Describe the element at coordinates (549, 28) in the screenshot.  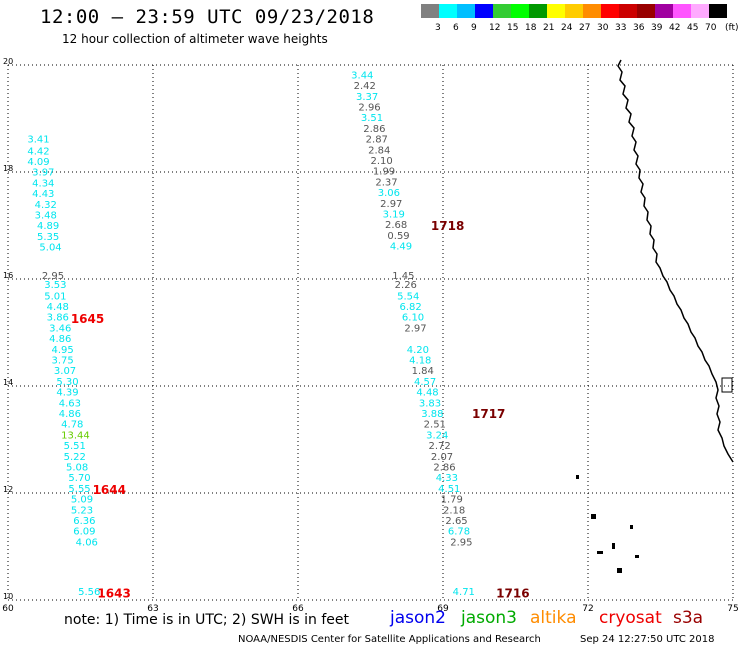
I see `scale-label: 21` at that location.